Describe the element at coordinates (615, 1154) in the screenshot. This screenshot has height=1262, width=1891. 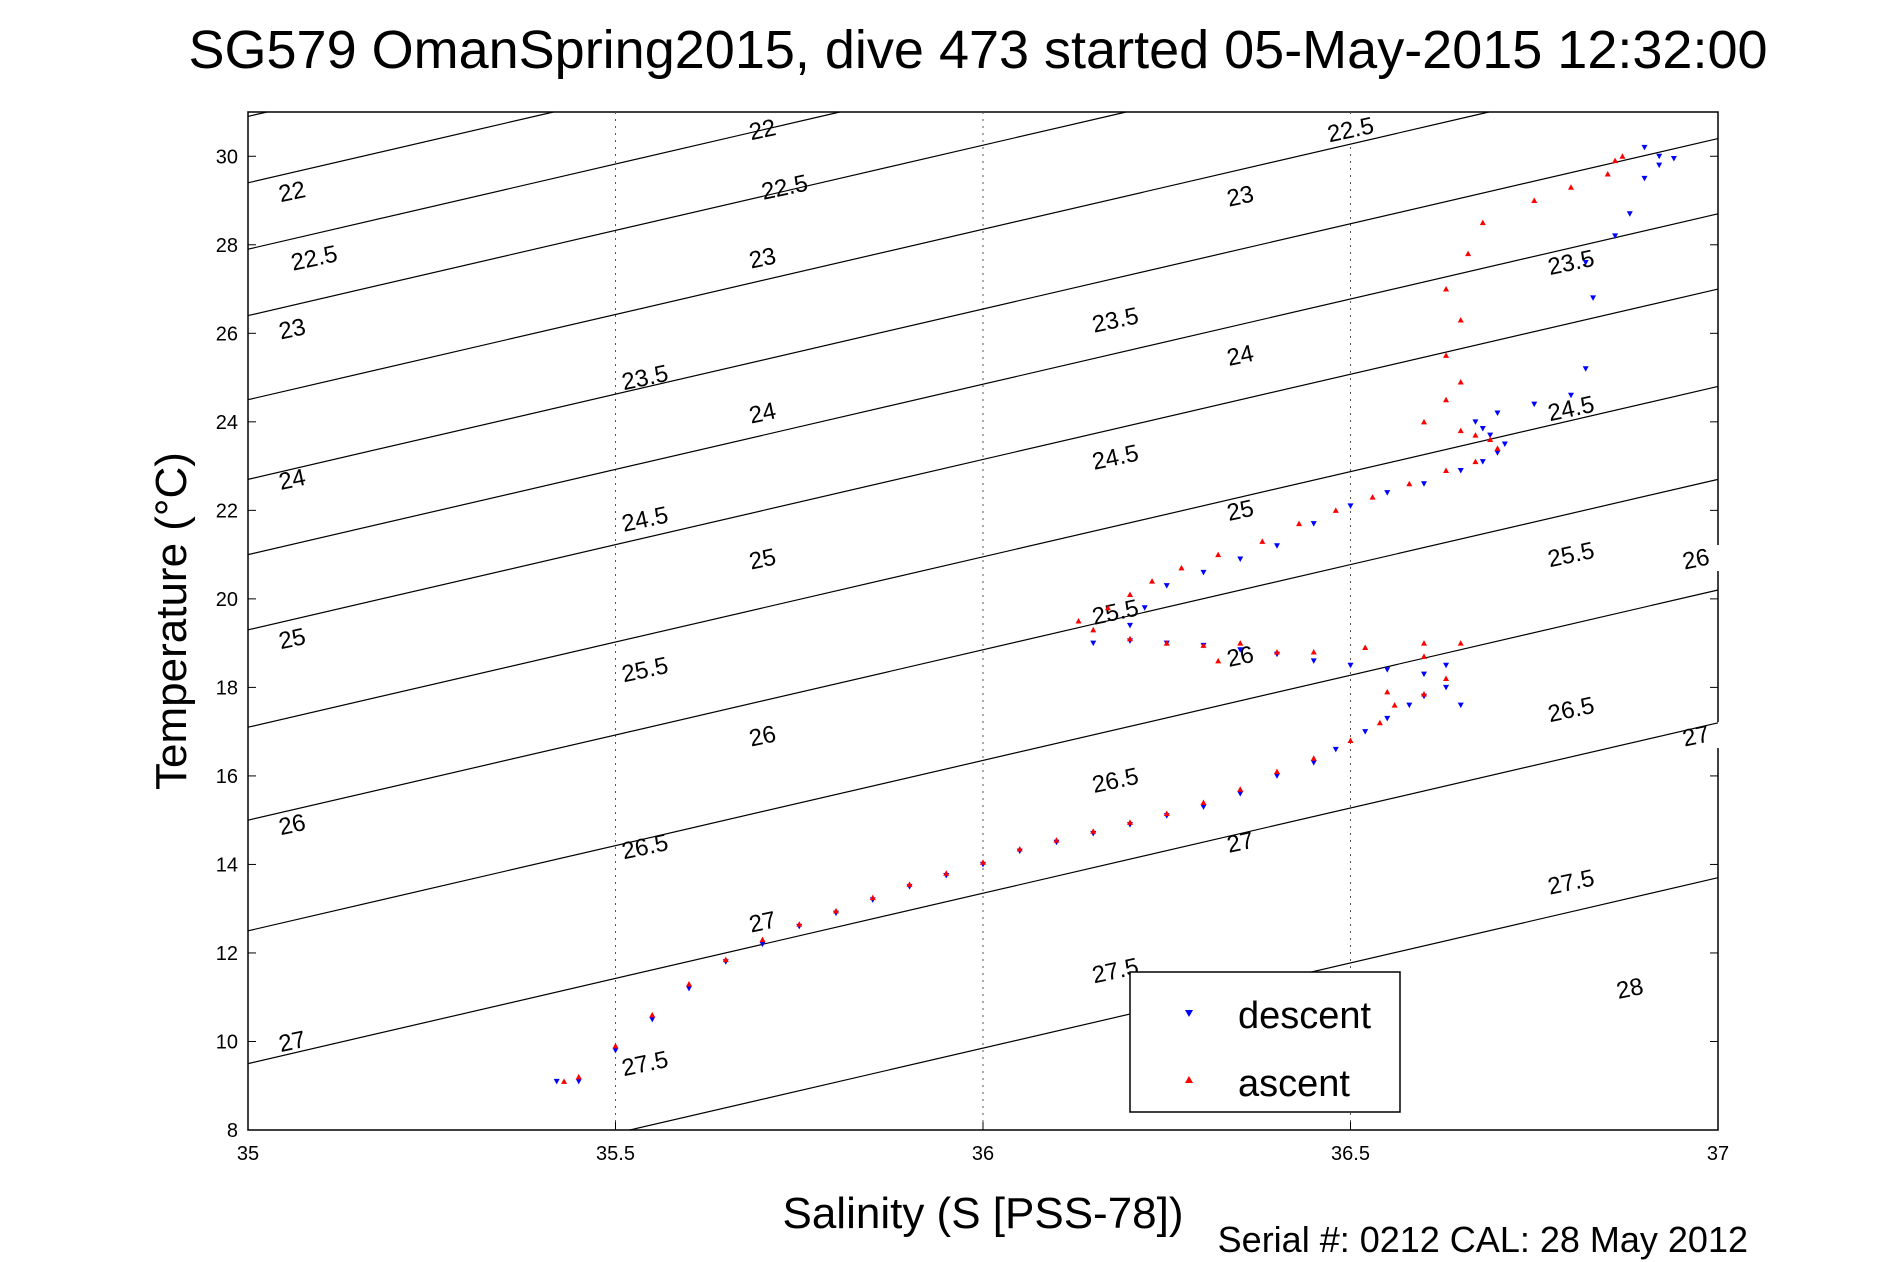
I see `x-tick-label: 35.5` at that location.